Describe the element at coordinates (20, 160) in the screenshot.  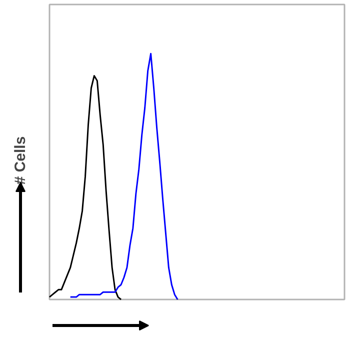
I see `y-axis-title: # Cells` at that location.